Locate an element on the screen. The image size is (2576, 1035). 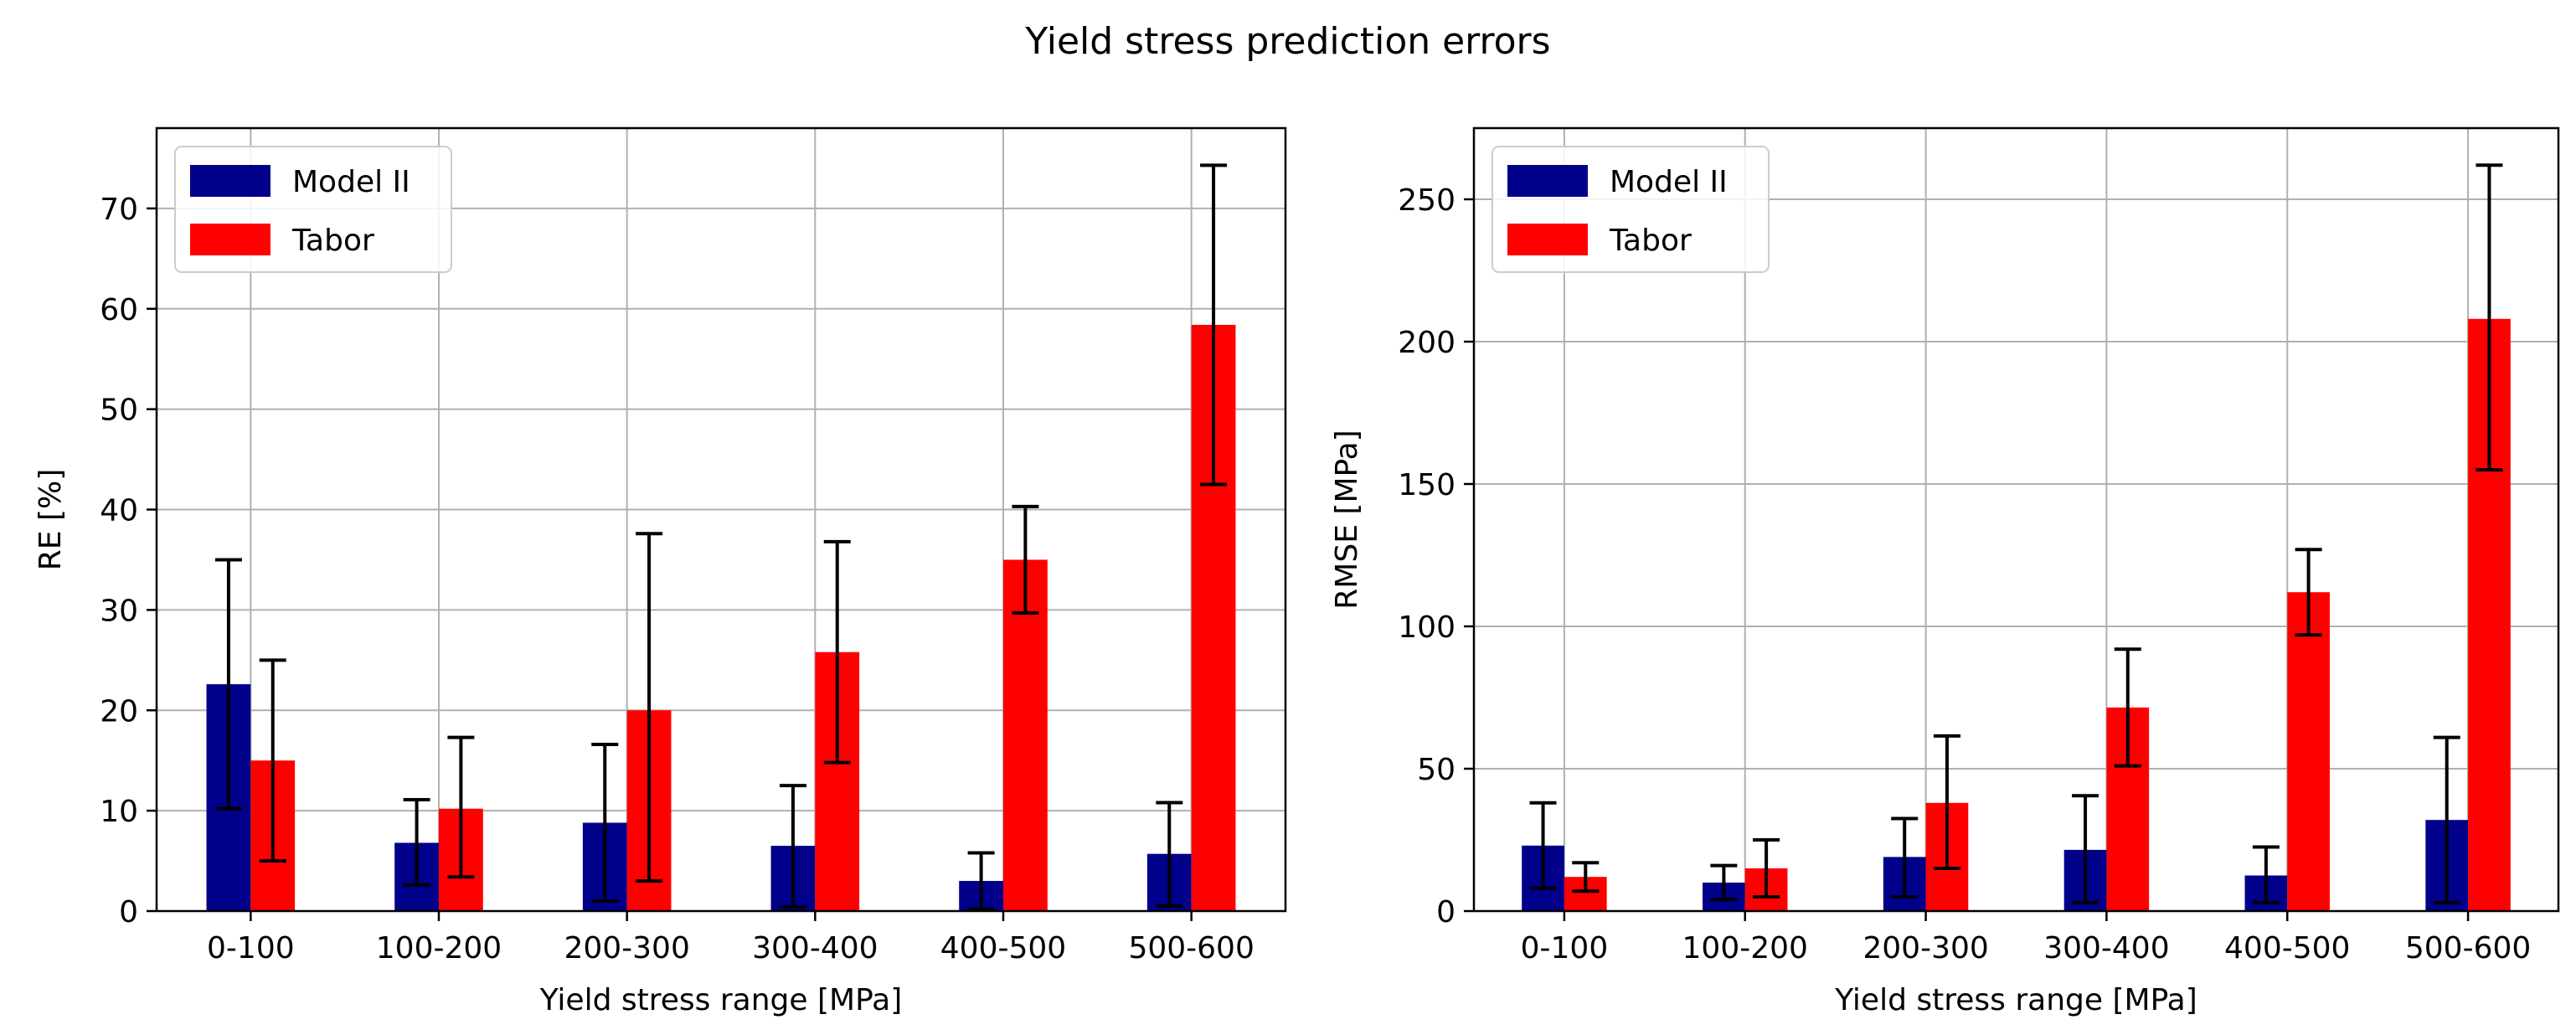
left-xtick-label: 300-400 is located at coordinates (815, 948).